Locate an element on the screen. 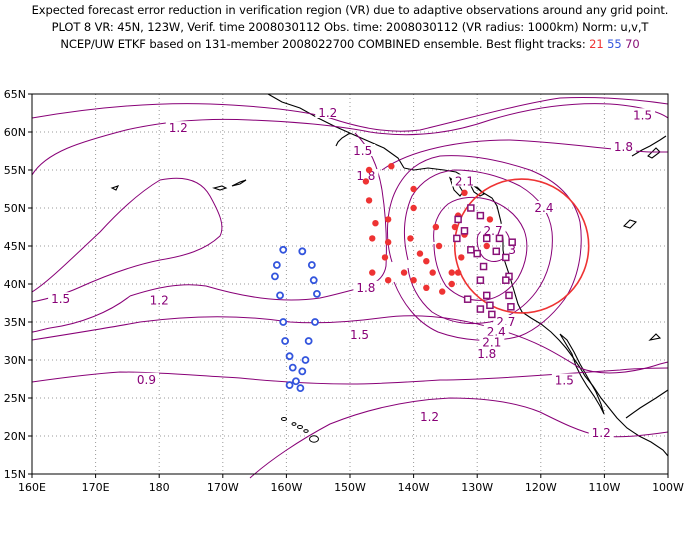  contour-label: 2.7 is located at coordinates (493, 231).